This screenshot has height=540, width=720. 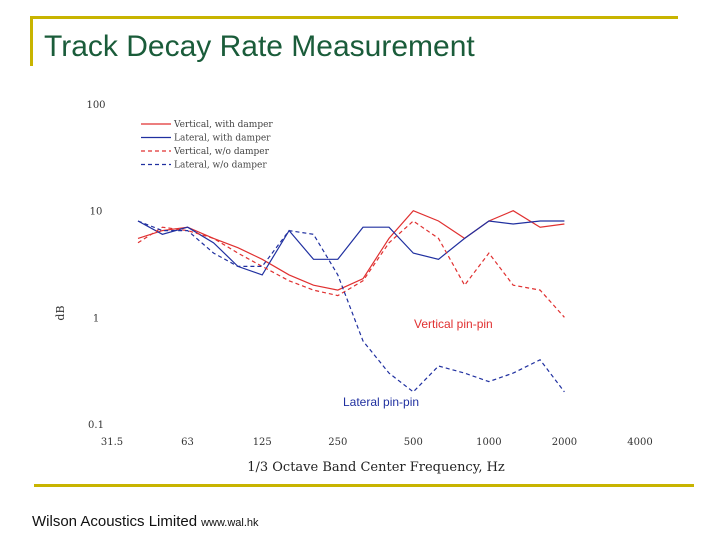 I want to click on legend-label: Vertical, w/o damper, so click(x=221, y=152).